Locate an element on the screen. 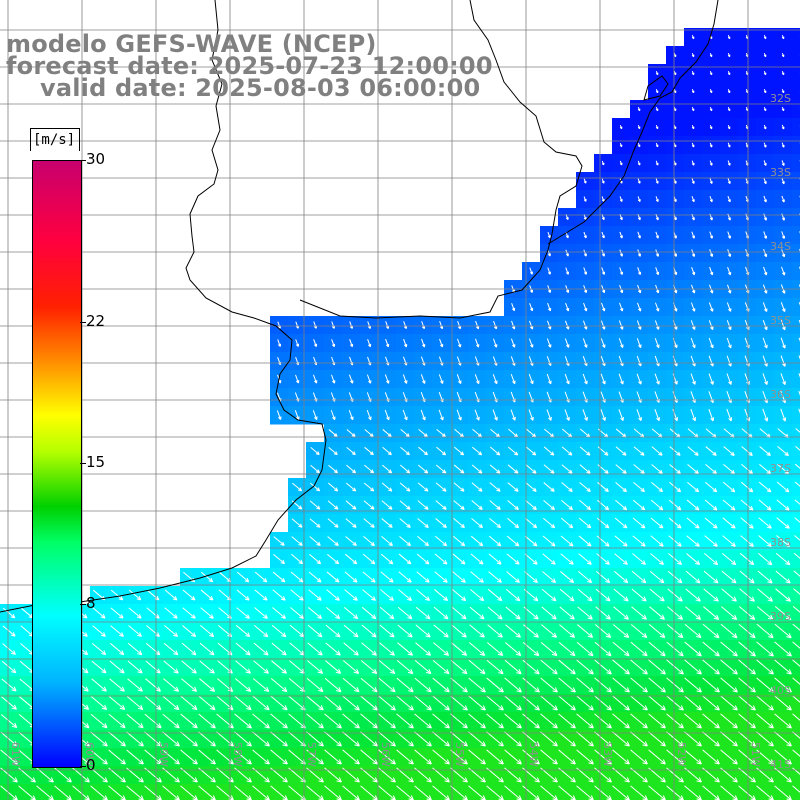 This screenshot has height=800, width=800. longitude-label: 61W is located at coordinates (15, 754).